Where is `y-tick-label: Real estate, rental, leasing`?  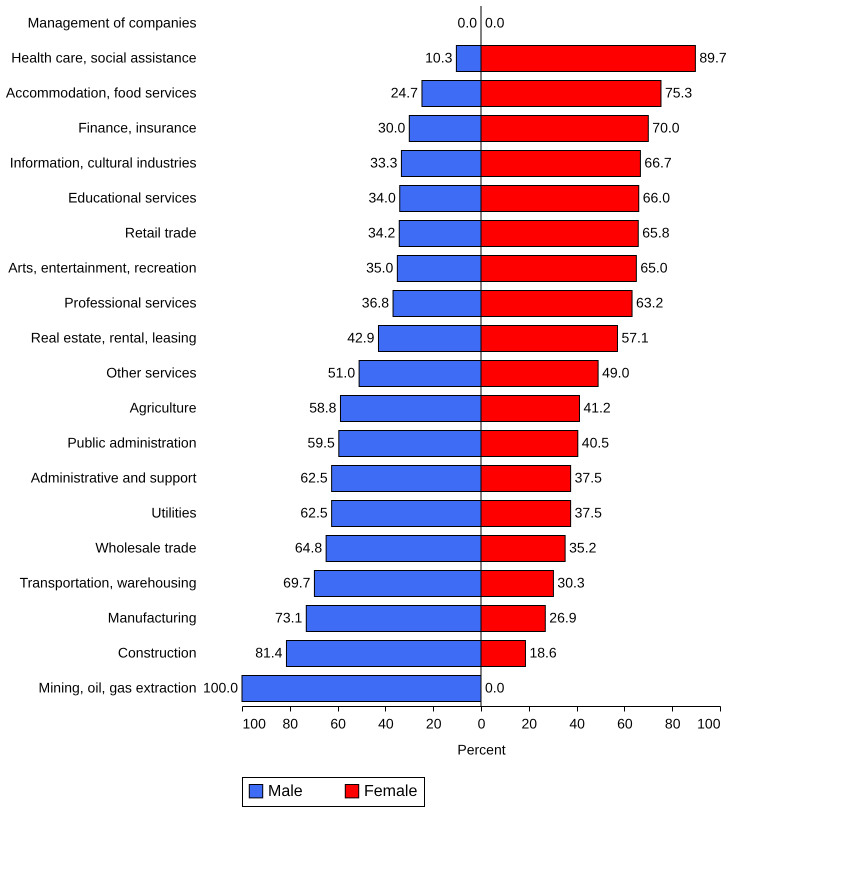 y-tick-label: Real estate, rental, leasing is located at coordinates (113, 338).